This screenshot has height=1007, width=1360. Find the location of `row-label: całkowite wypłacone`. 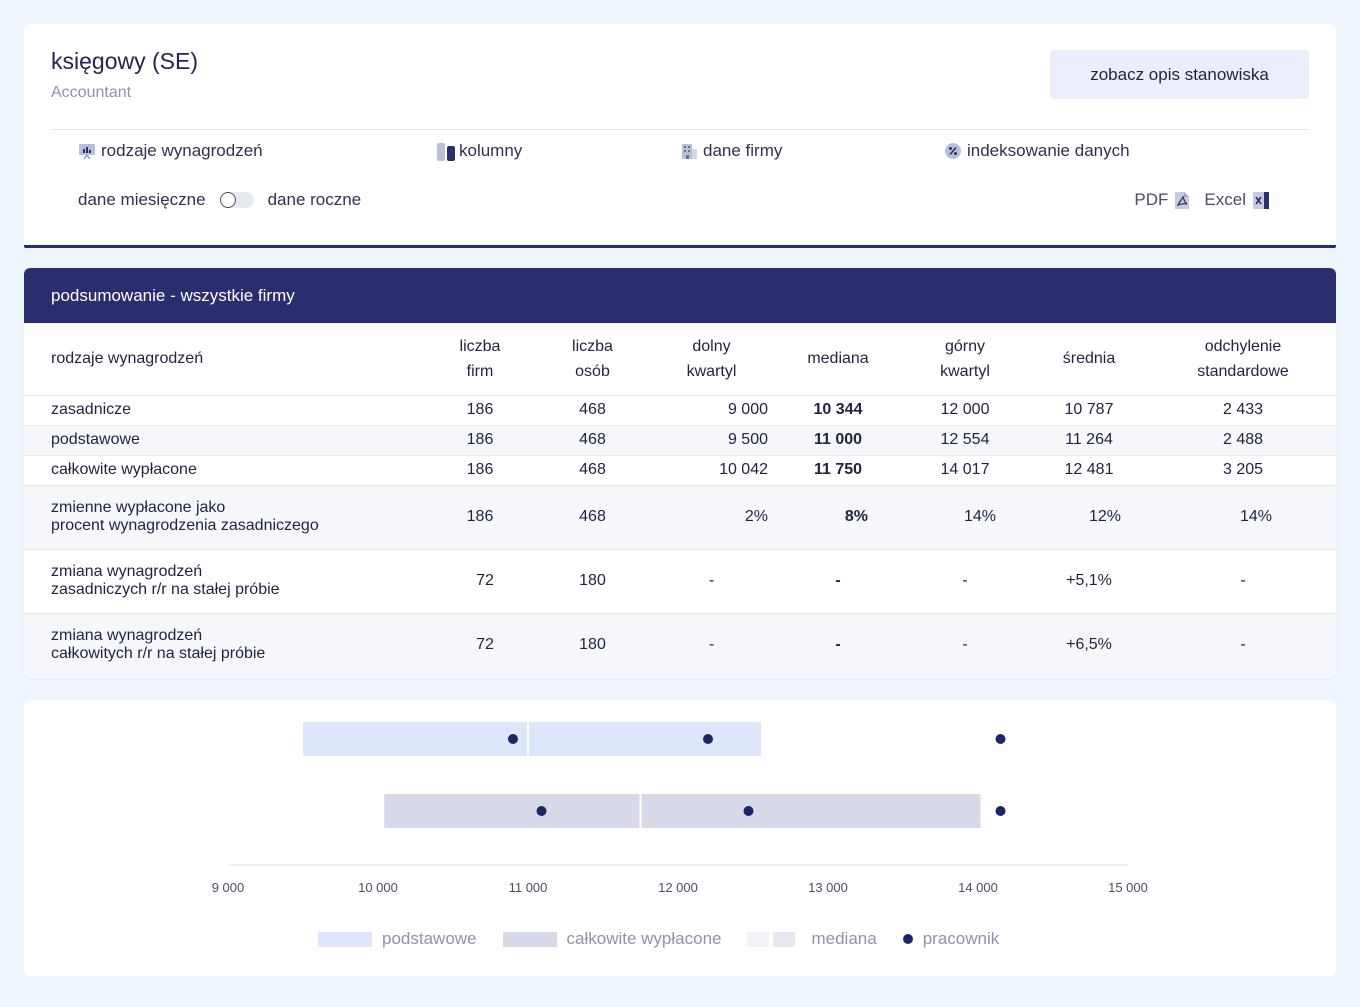

row-label: całkowite wypłacone is located at coordinates (124, 469).